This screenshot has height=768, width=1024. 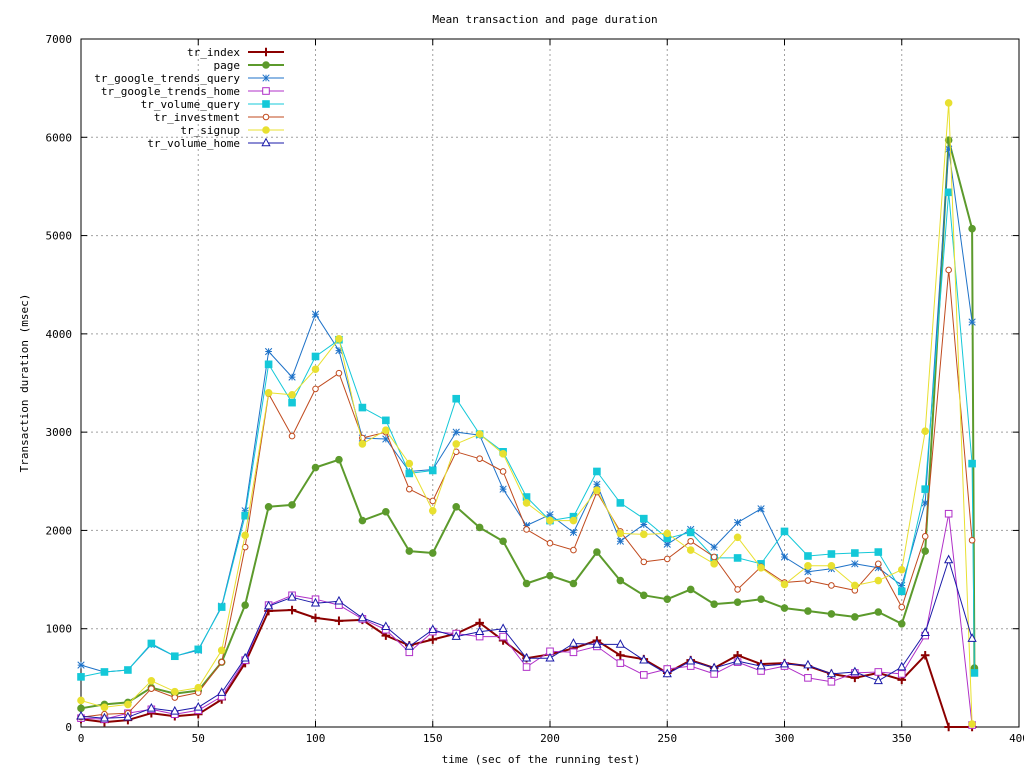 What do you see at coordinates (219, 117) in the screenshot?
I see `legend-item-tr_investment: tr_investment` at bounding box center [219, 117].